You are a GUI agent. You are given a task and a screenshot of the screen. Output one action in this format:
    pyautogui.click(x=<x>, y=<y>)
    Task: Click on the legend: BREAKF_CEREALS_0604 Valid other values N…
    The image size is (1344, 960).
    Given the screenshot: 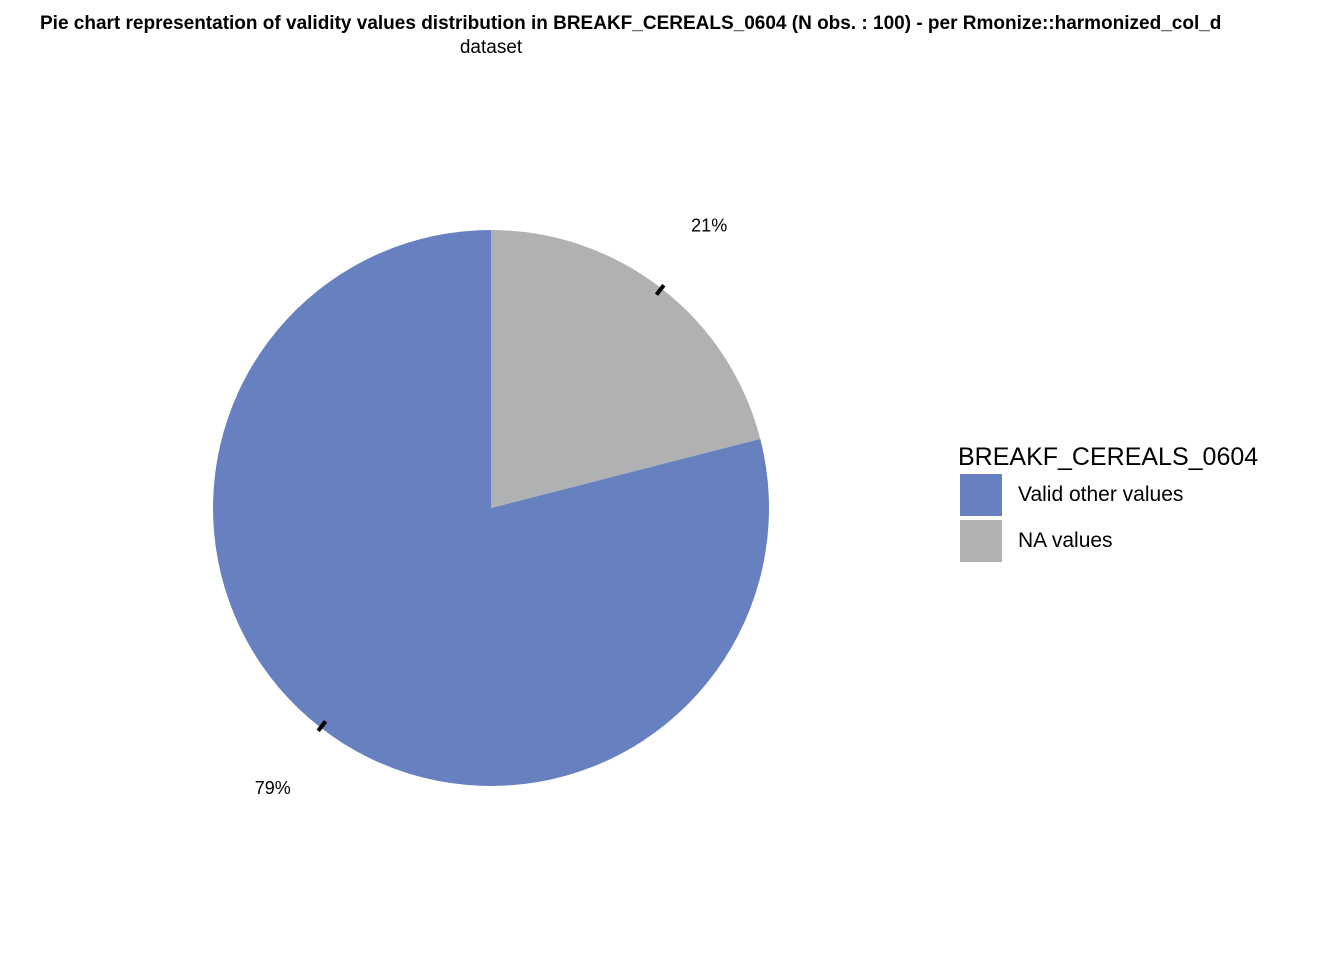 What is the action you would take?
    pyautogui.click(x=1108, y=503)
    